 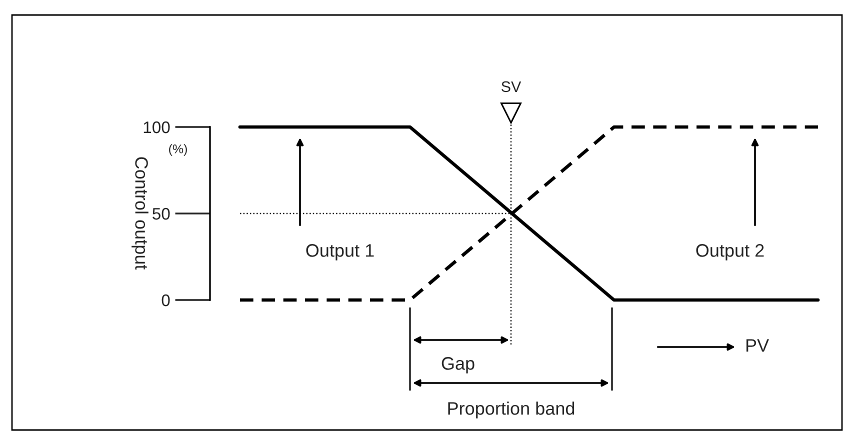 I want to click on text: Gap, so click(x=458, y=365).